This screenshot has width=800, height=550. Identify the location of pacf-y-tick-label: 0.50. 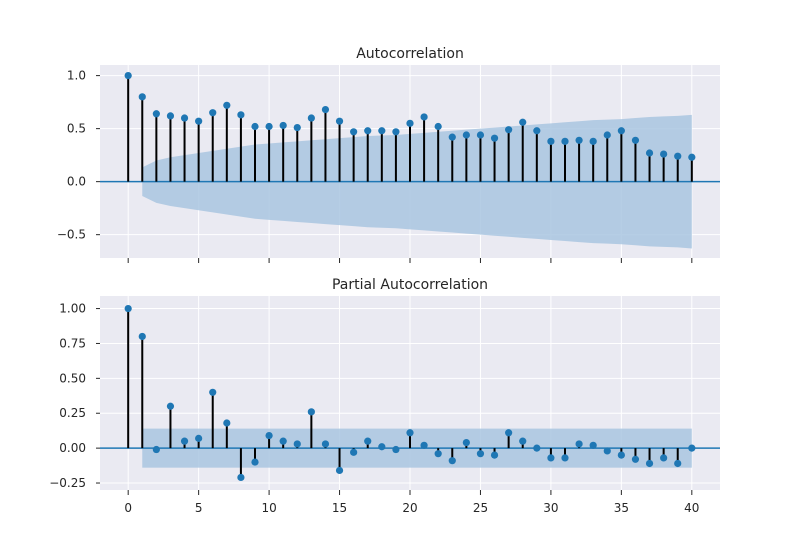
(72, 378).